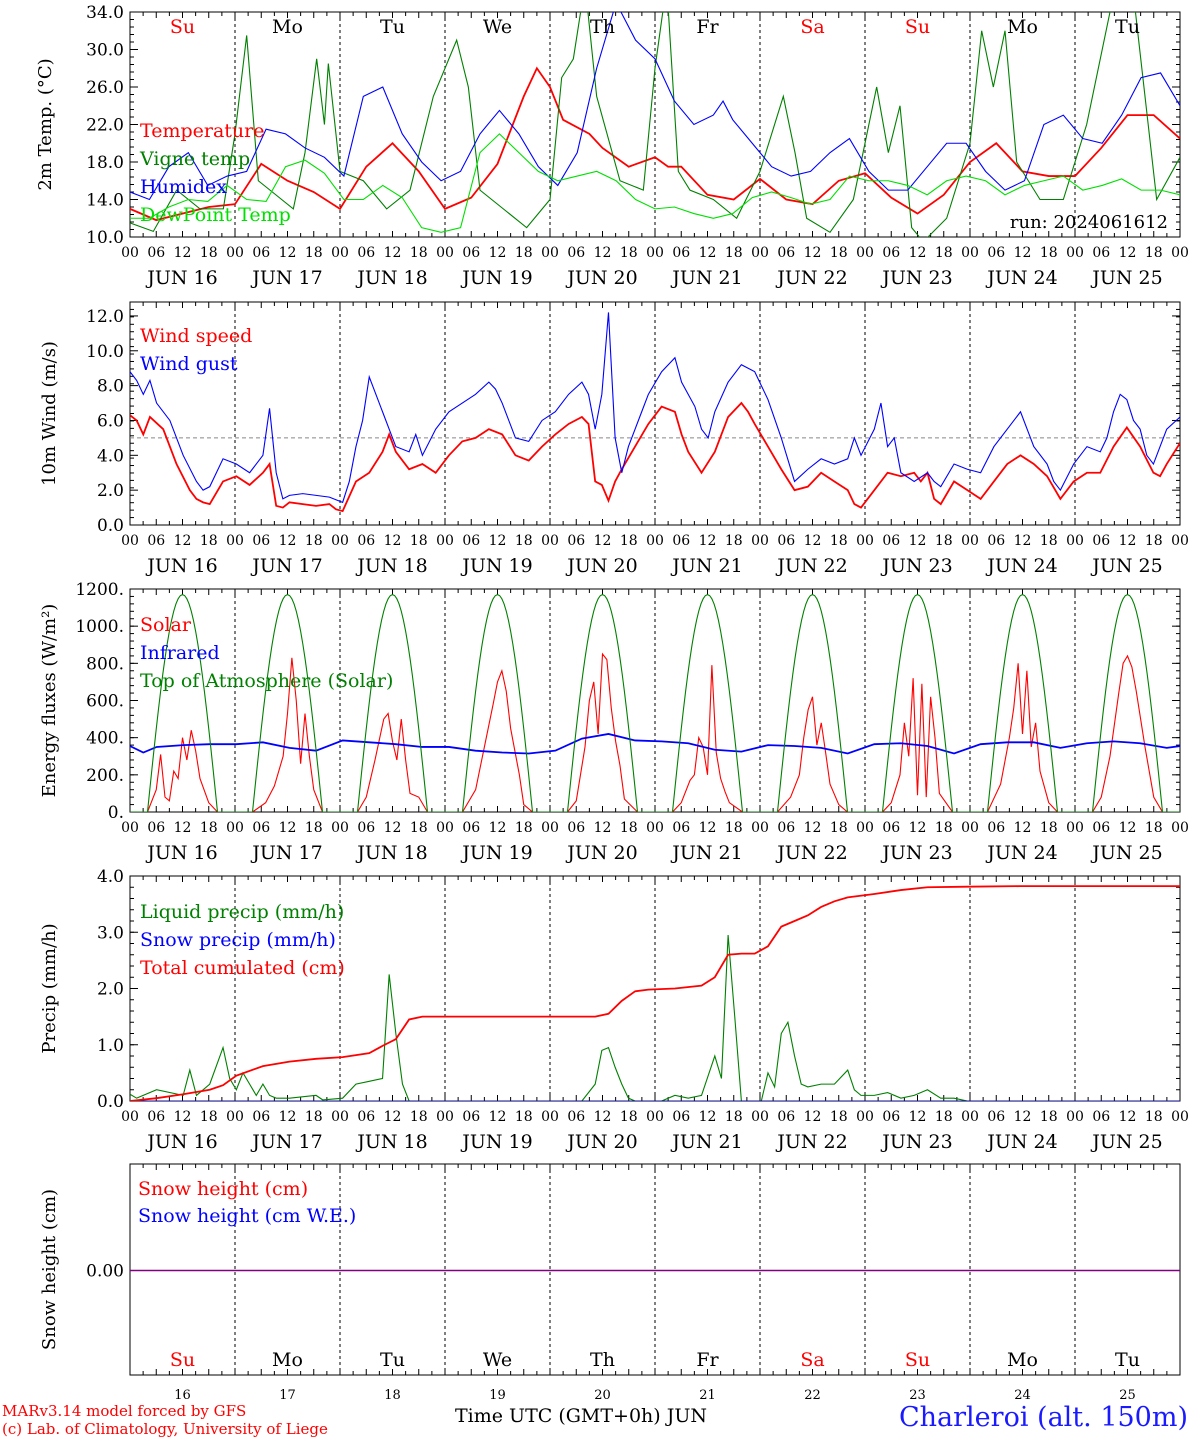 Image resolution: width=1194 pixels, height=1440 pixels. Describe the element at coordinates (1126, 278) in the screenshot. I see `date-label: JUN 25` at that location.